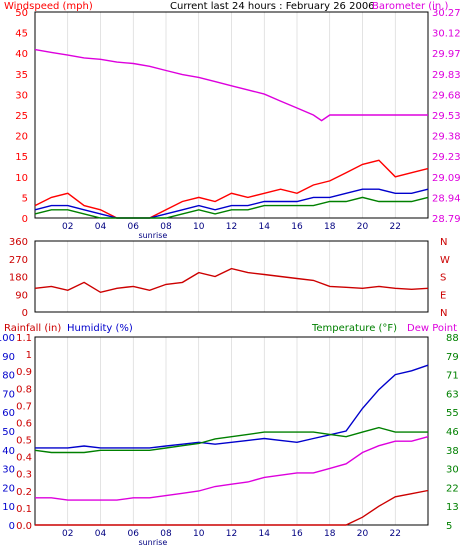  What do you see at coordinates (330, 227) in the screenshot?
I see `wind-x-tick-label: 18` at bounding box center [330, 227].